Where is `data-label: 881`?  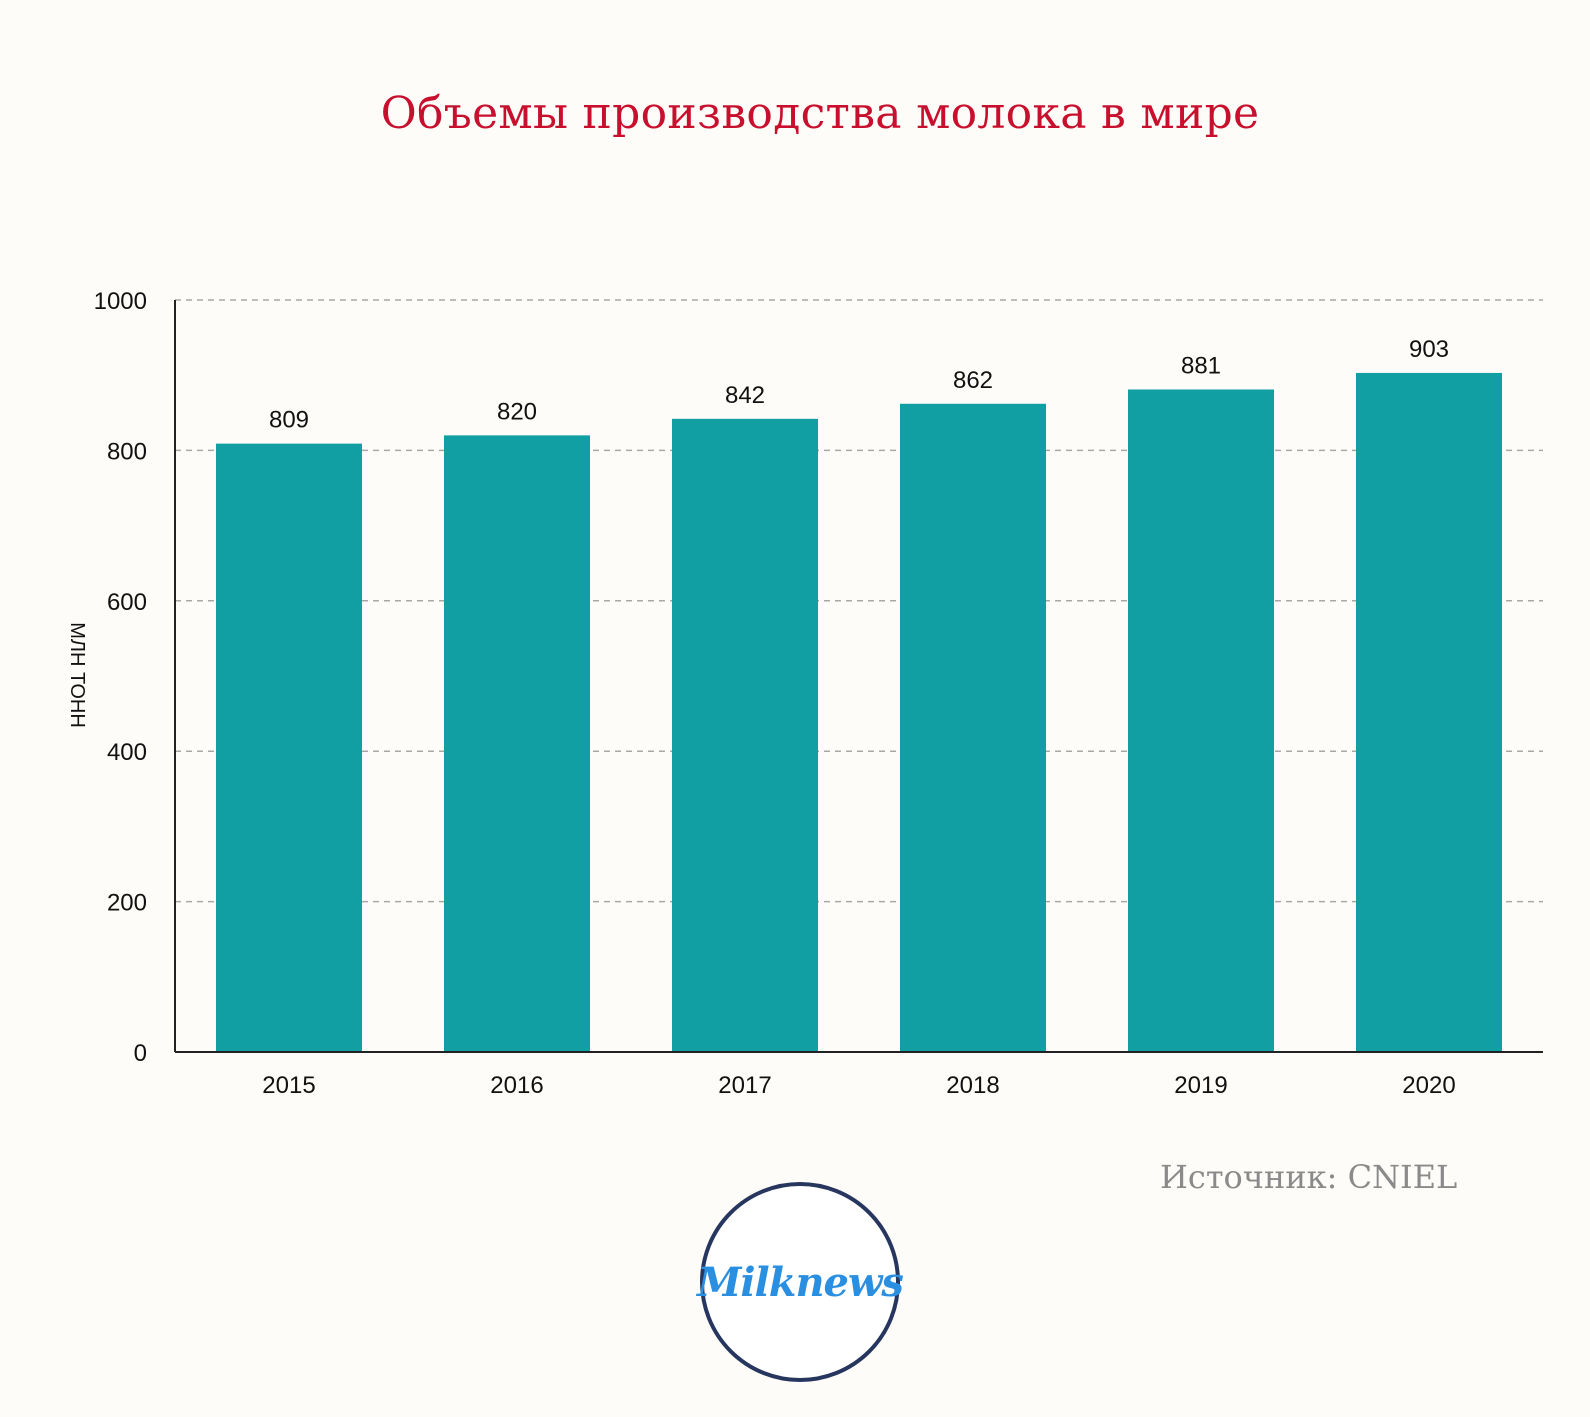
data-label: 881 is located at coordinates (1201, 365).